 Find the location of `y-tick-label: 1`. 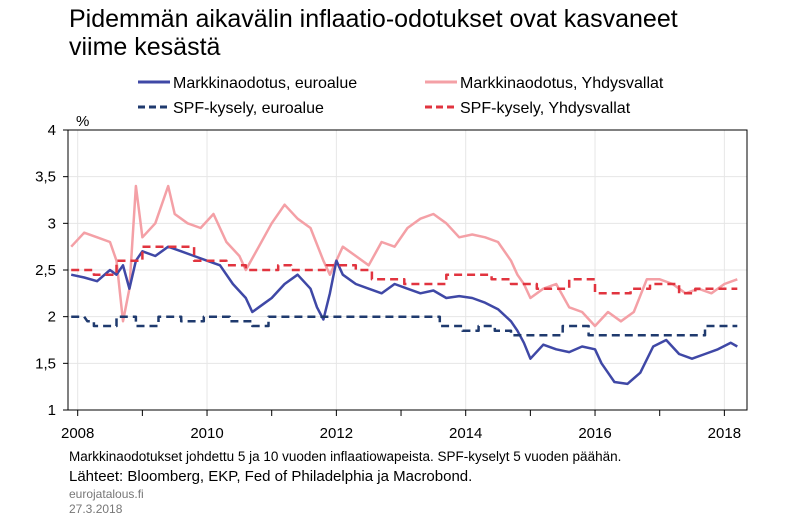

y-tick-label: 1 is located at coordinates (52, 410).